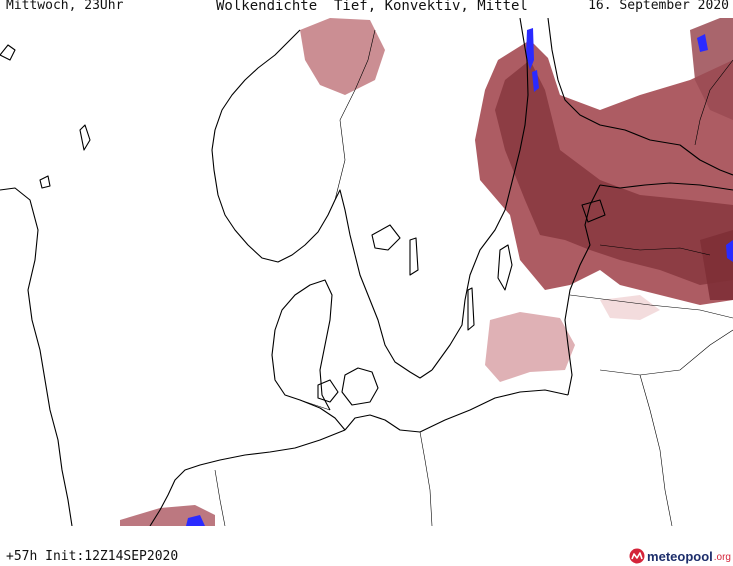 The height and width of the screenshot is (566, 733). What do you see at coordinates (360, 386) in the screenshot?
I see `coast-zealand` at bounding box center [360, 386].